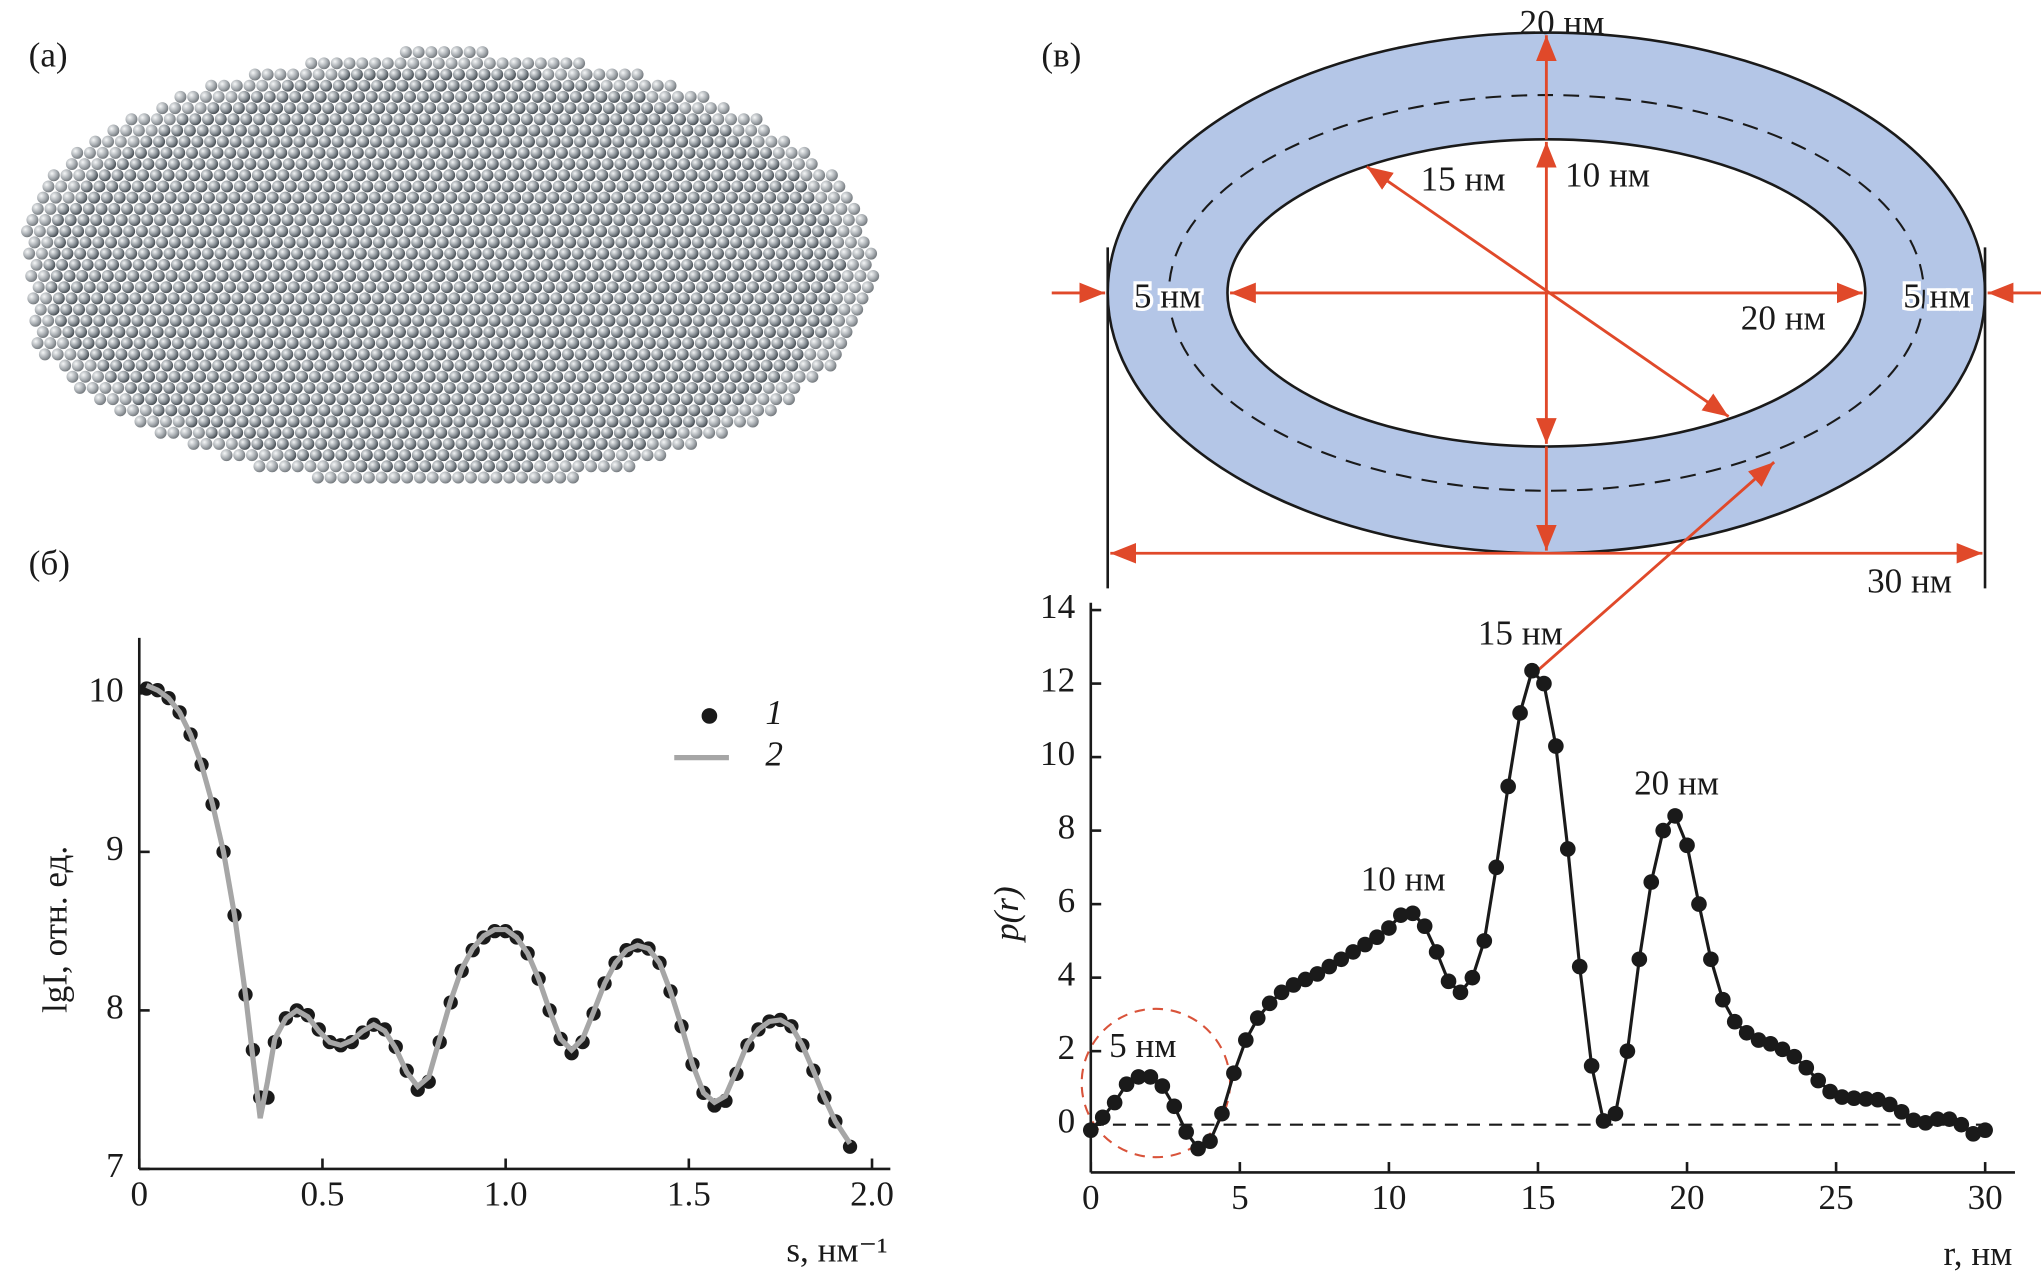 The width and height of the screenshot is (2041, 1283). Describe the element at coordinates (1067, 1121) in the screenshot. I see `y-tick-label: 0` at that location.